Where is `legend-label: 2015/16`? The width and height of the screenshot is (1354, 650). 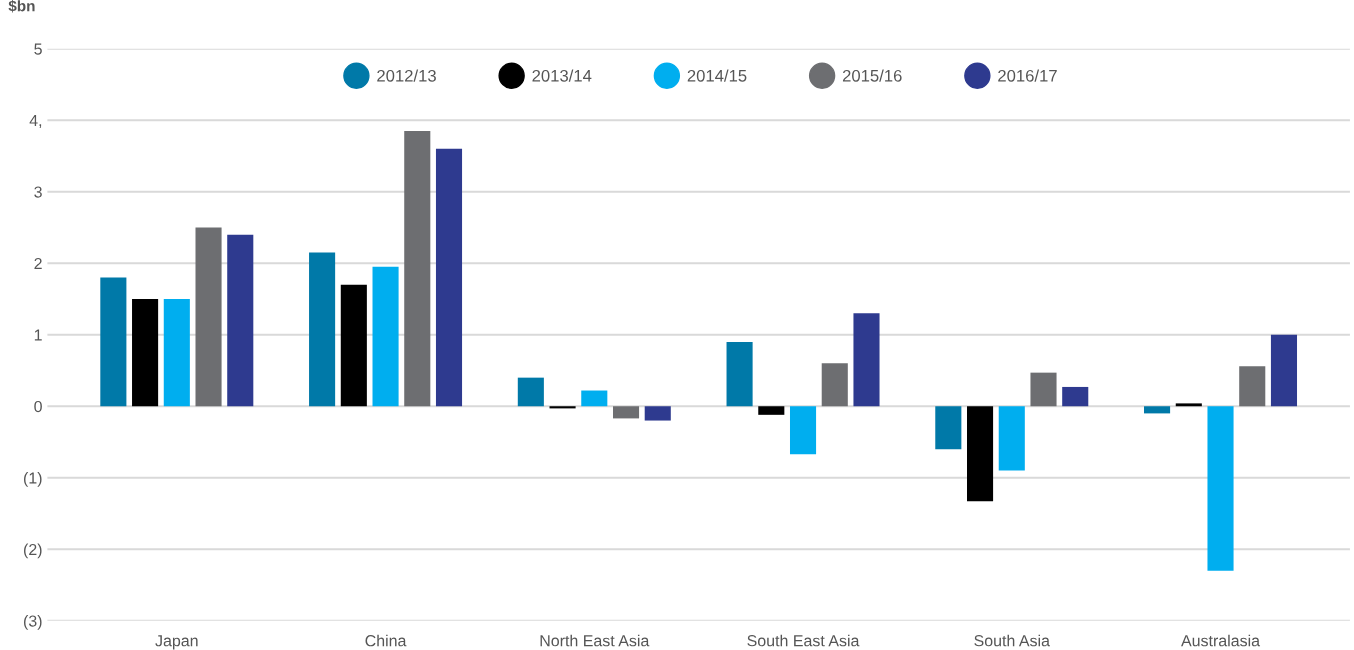
legend-label: 2015/16 is located at coordinates (872, 75).